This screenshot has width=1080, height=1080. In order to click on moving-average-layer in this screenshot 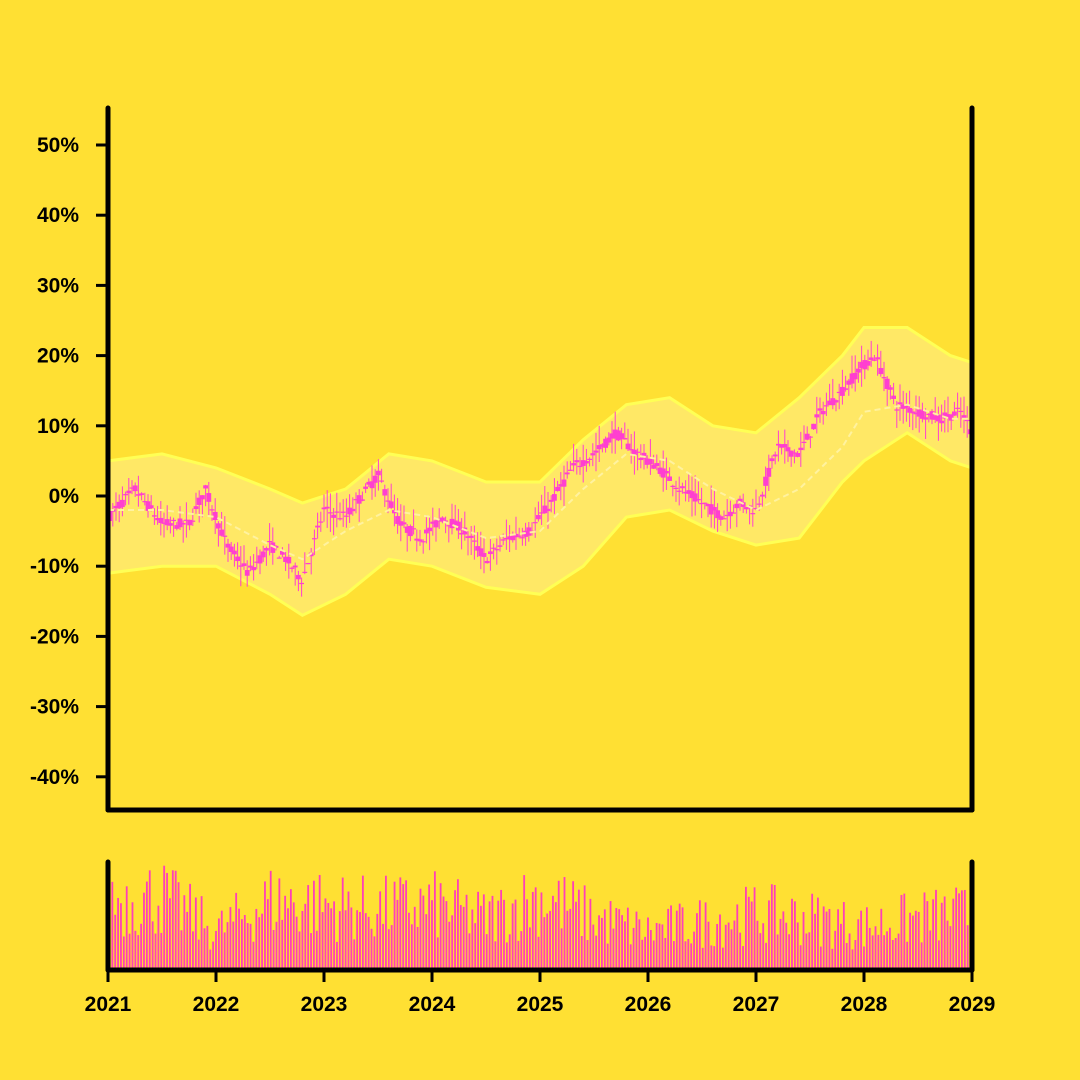, I will do `click(540, 482)`.